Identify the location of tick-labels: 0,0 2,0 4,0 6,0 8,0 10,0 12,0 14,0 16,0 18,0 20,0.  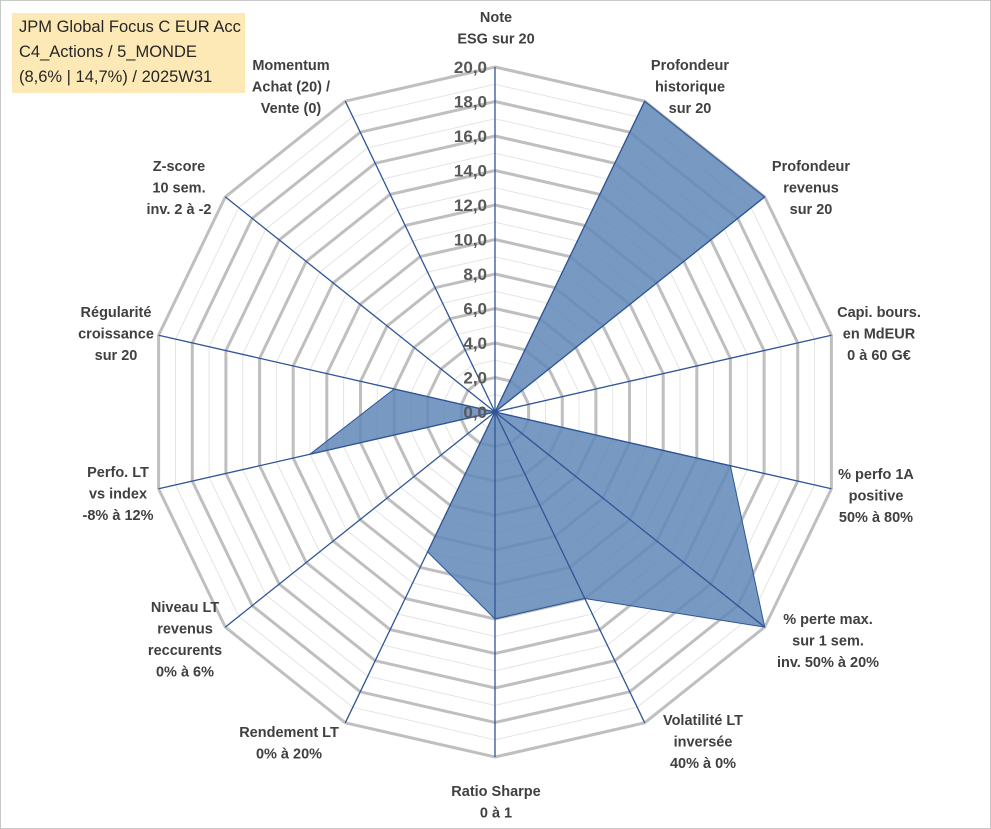
(470, 240).